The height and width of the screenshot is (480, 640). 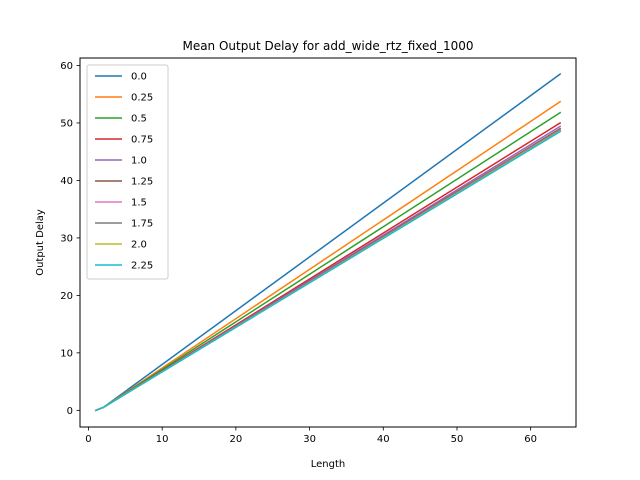 I want to click on legend-label-3: 0.75, so click(x=142, y=140).